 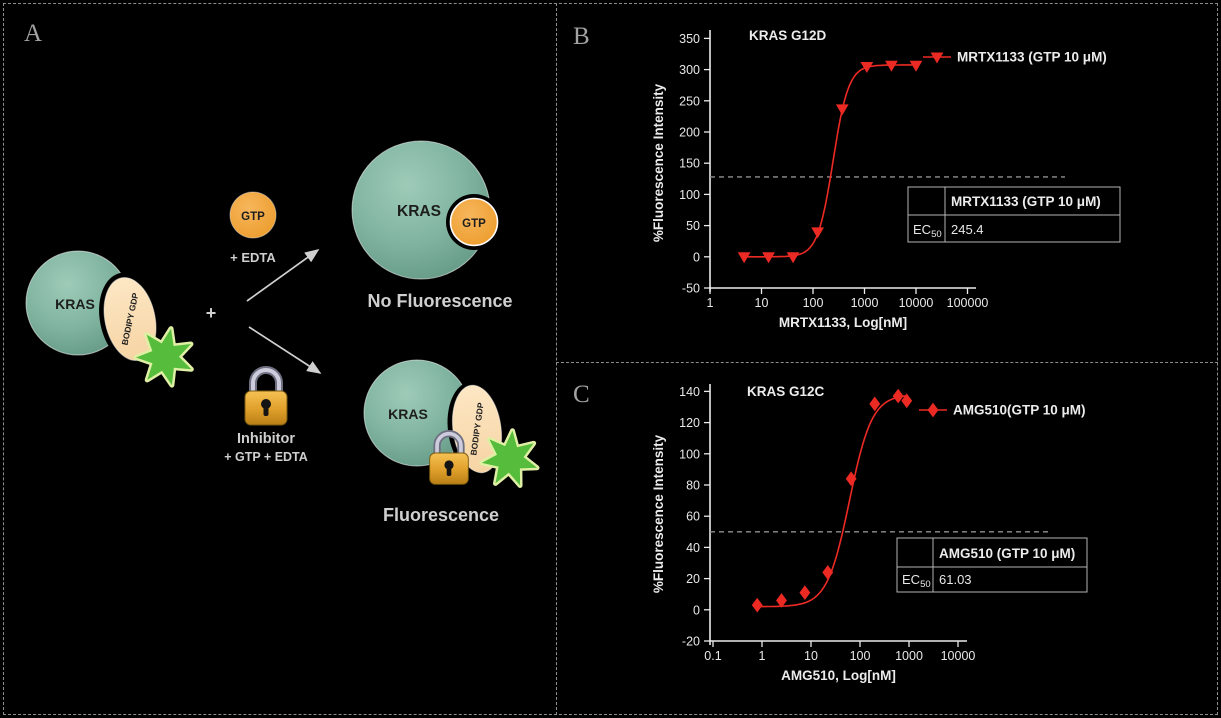 What do you see at coordinates (112, 319) in the screenshot?
I see `kras-bodipy-complex: BODIPY GDP KRAS` at bounding box center [112, 319].